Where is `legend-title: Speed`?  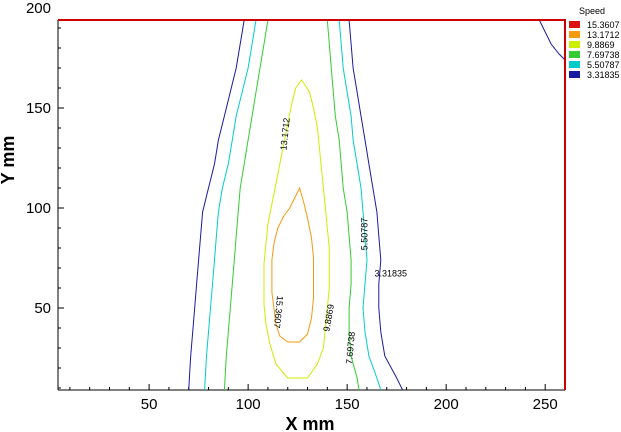
legend-title: Speed is located at coordinates (592, 11).